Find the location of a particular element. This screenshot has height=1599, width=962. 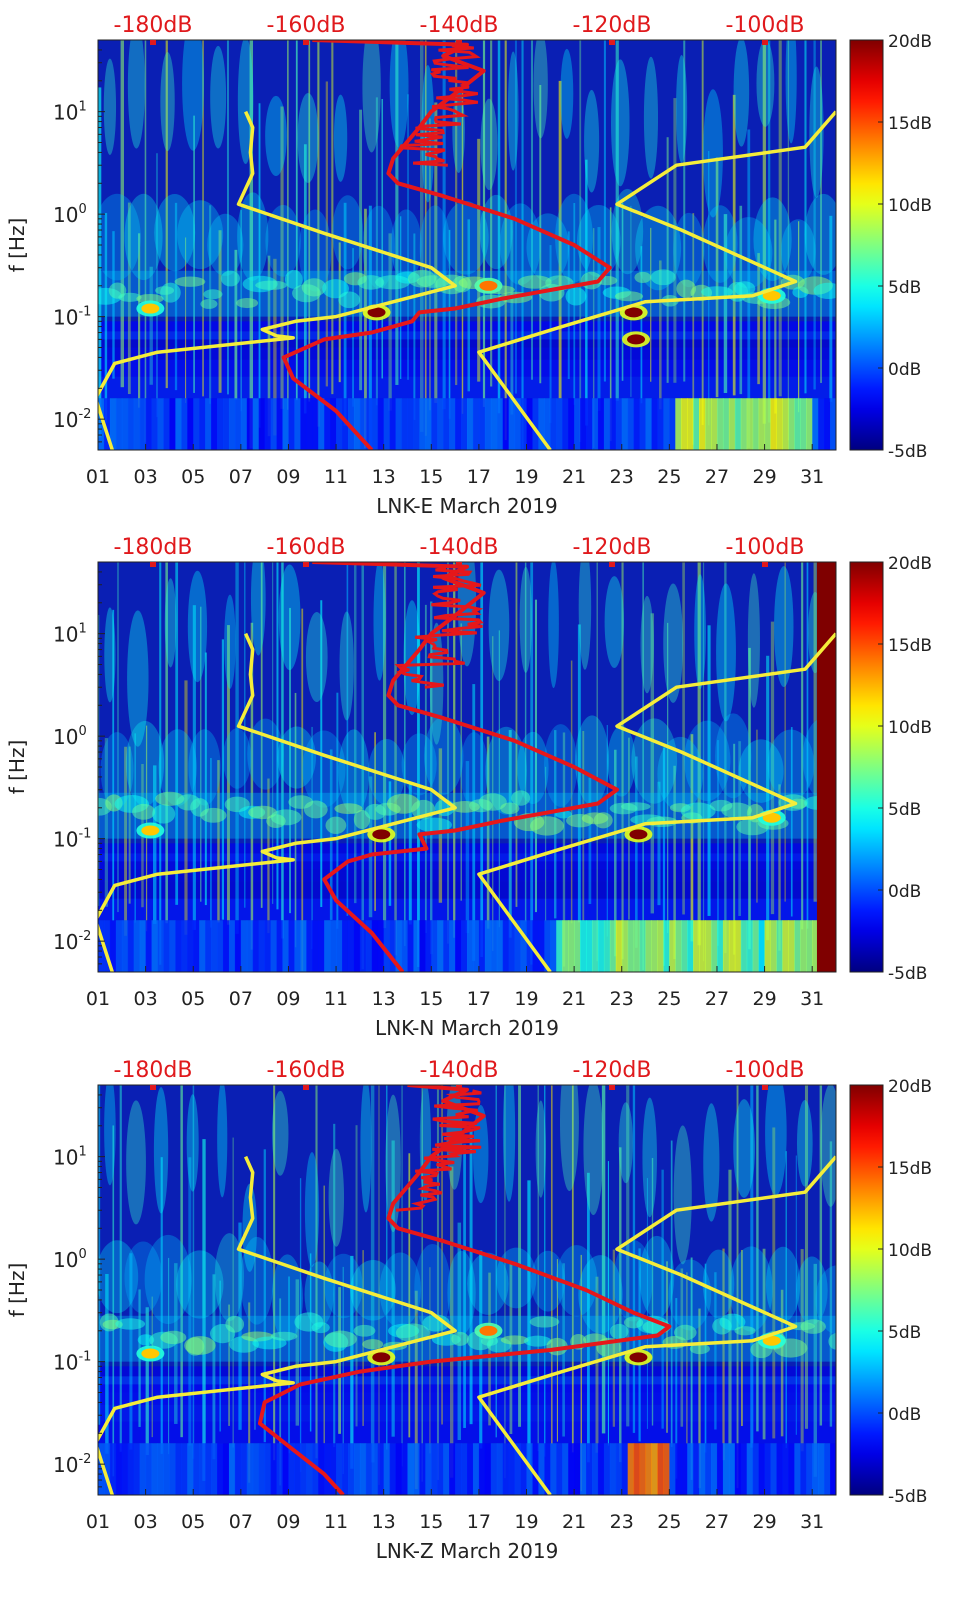

colorbar-label: 5dB is located at coordinates (904, 288).